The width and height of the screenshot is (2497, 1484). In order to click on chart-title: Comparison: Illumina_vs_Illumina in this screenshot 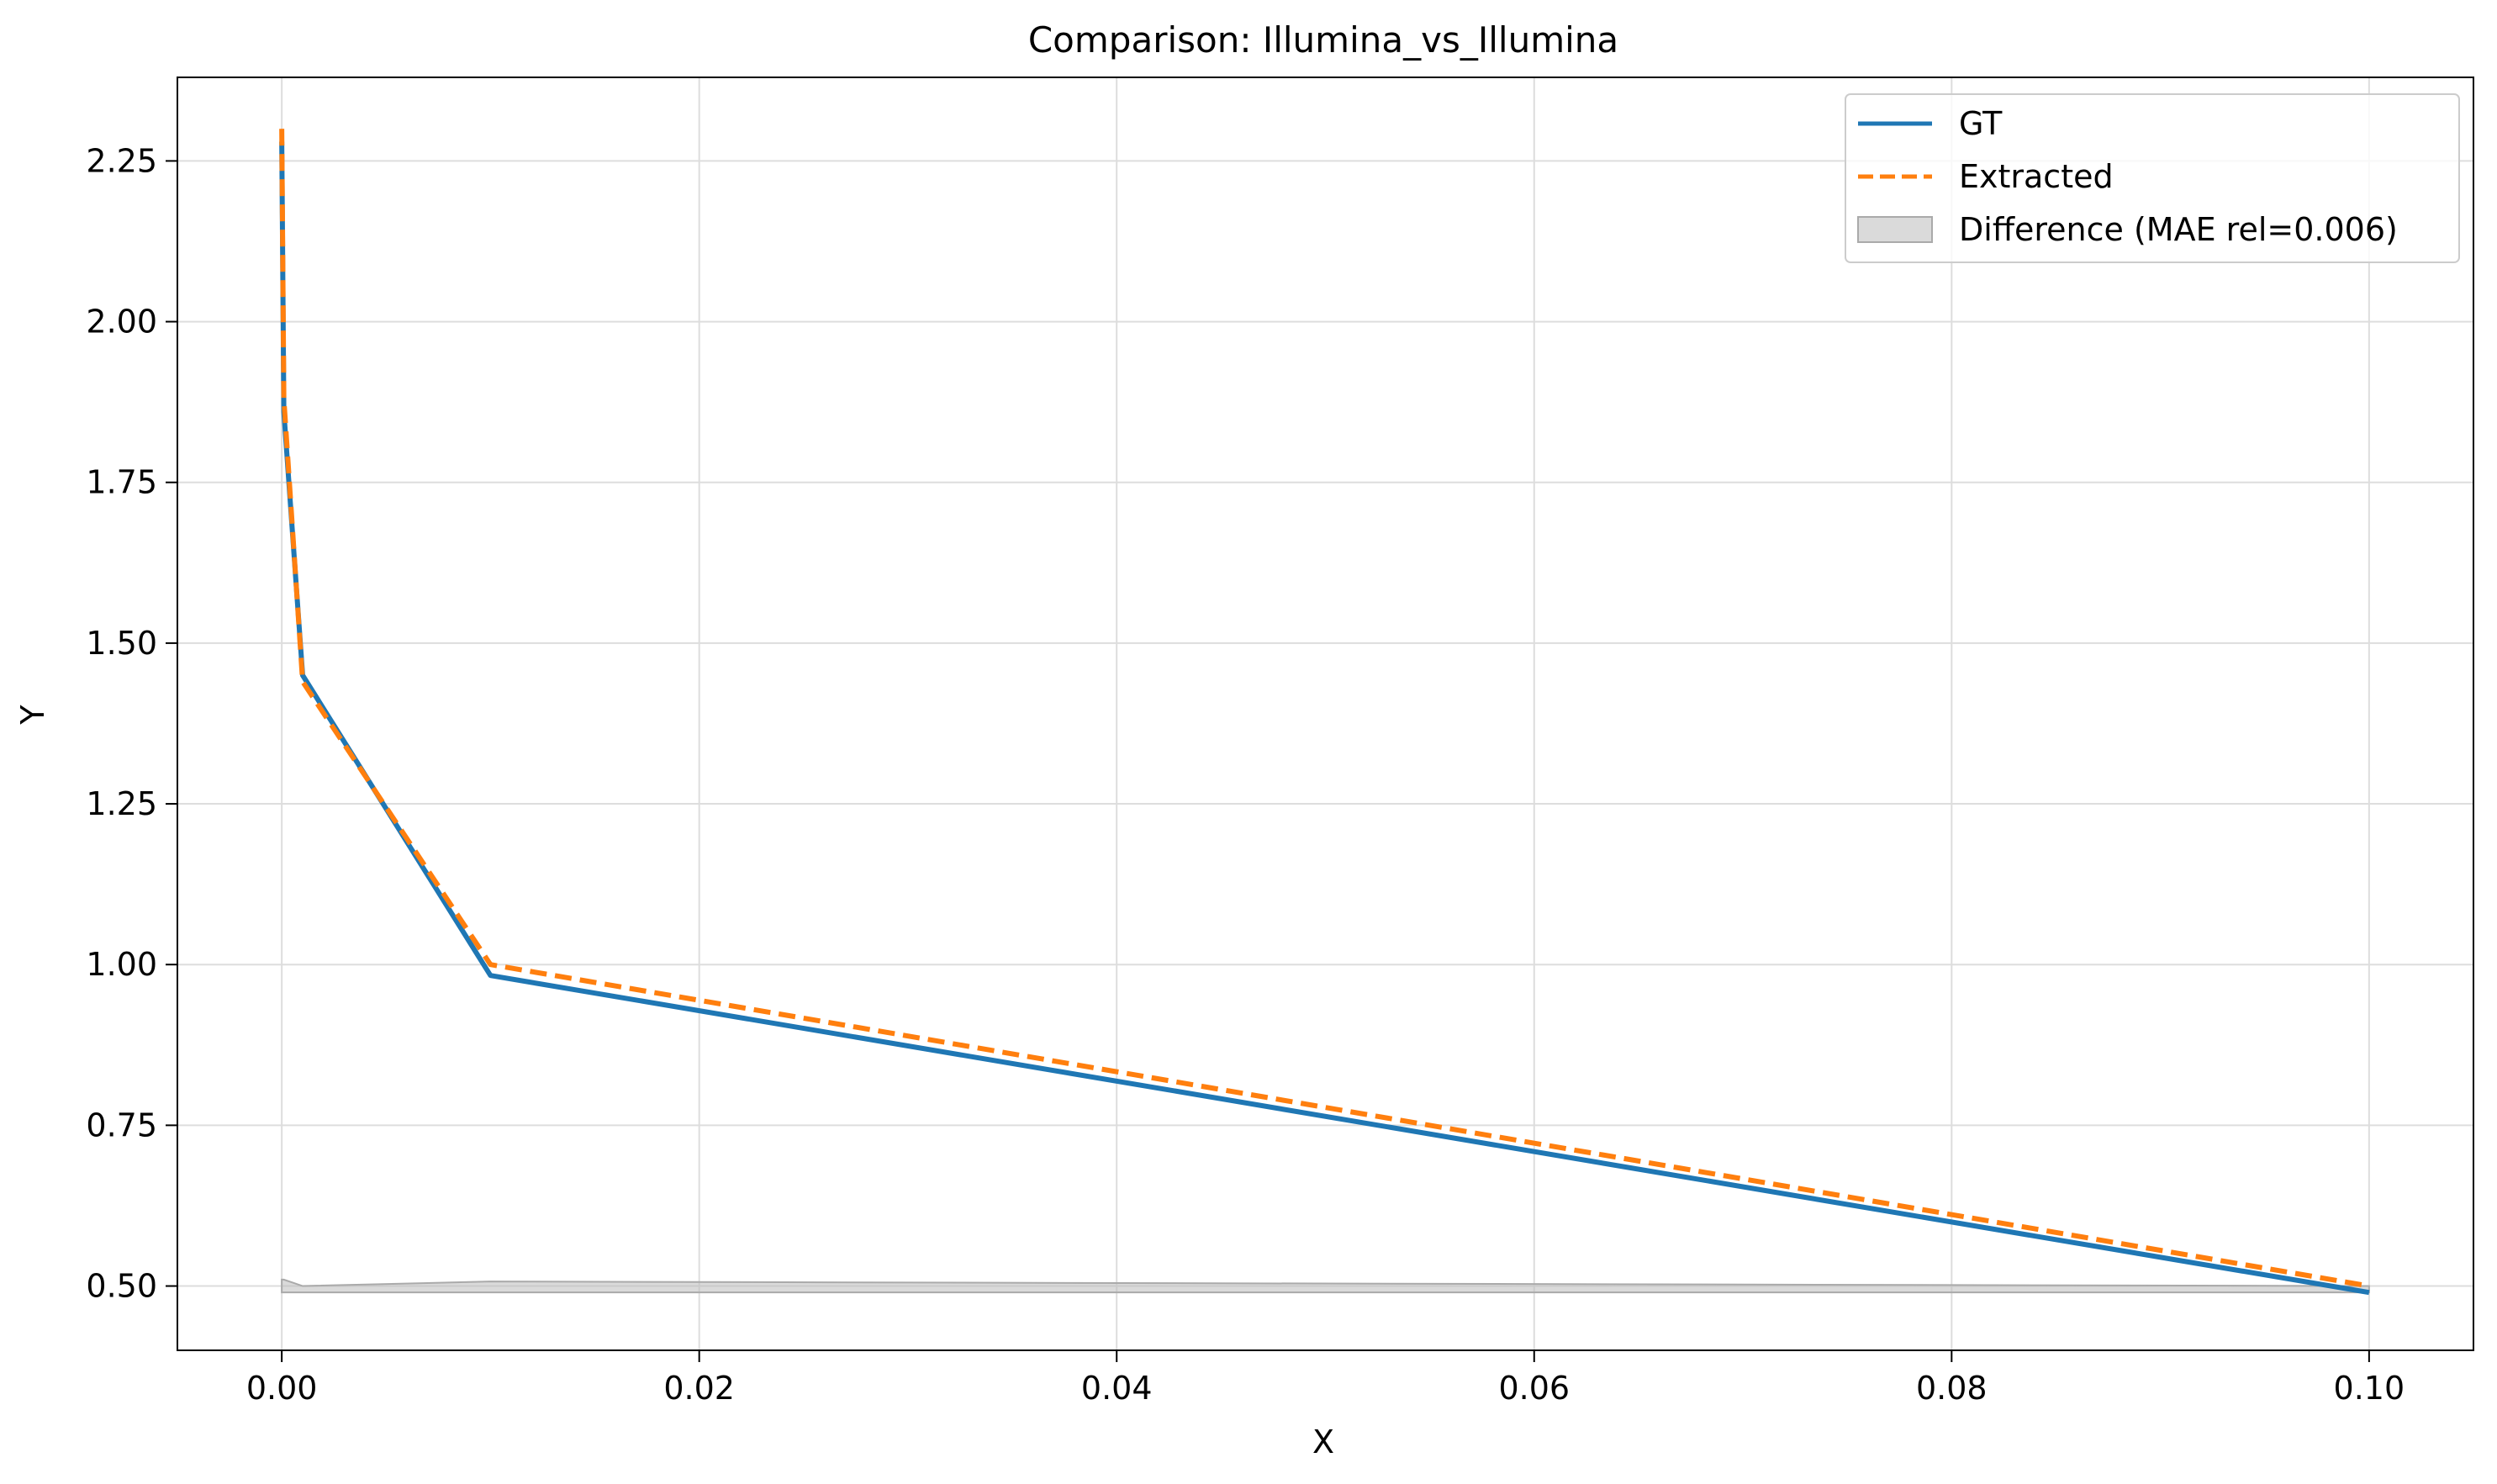, I will do `click(1323, 40)`.